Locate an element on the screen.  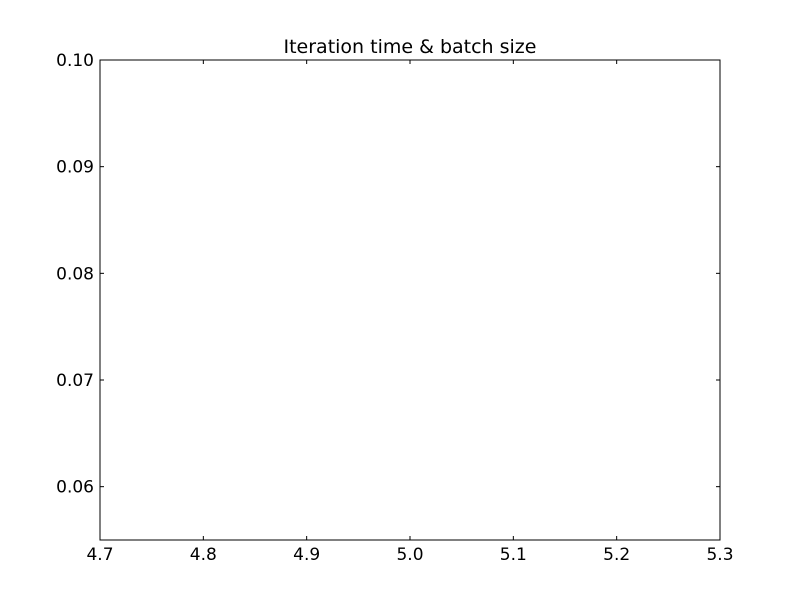
y-tick-label: 0.10 is located at coordinates (75, 61).